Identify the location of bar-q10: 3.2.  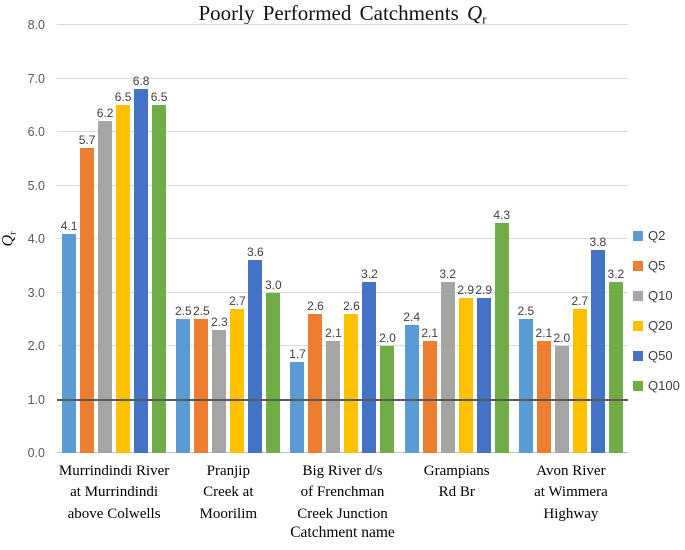
(447, 360).